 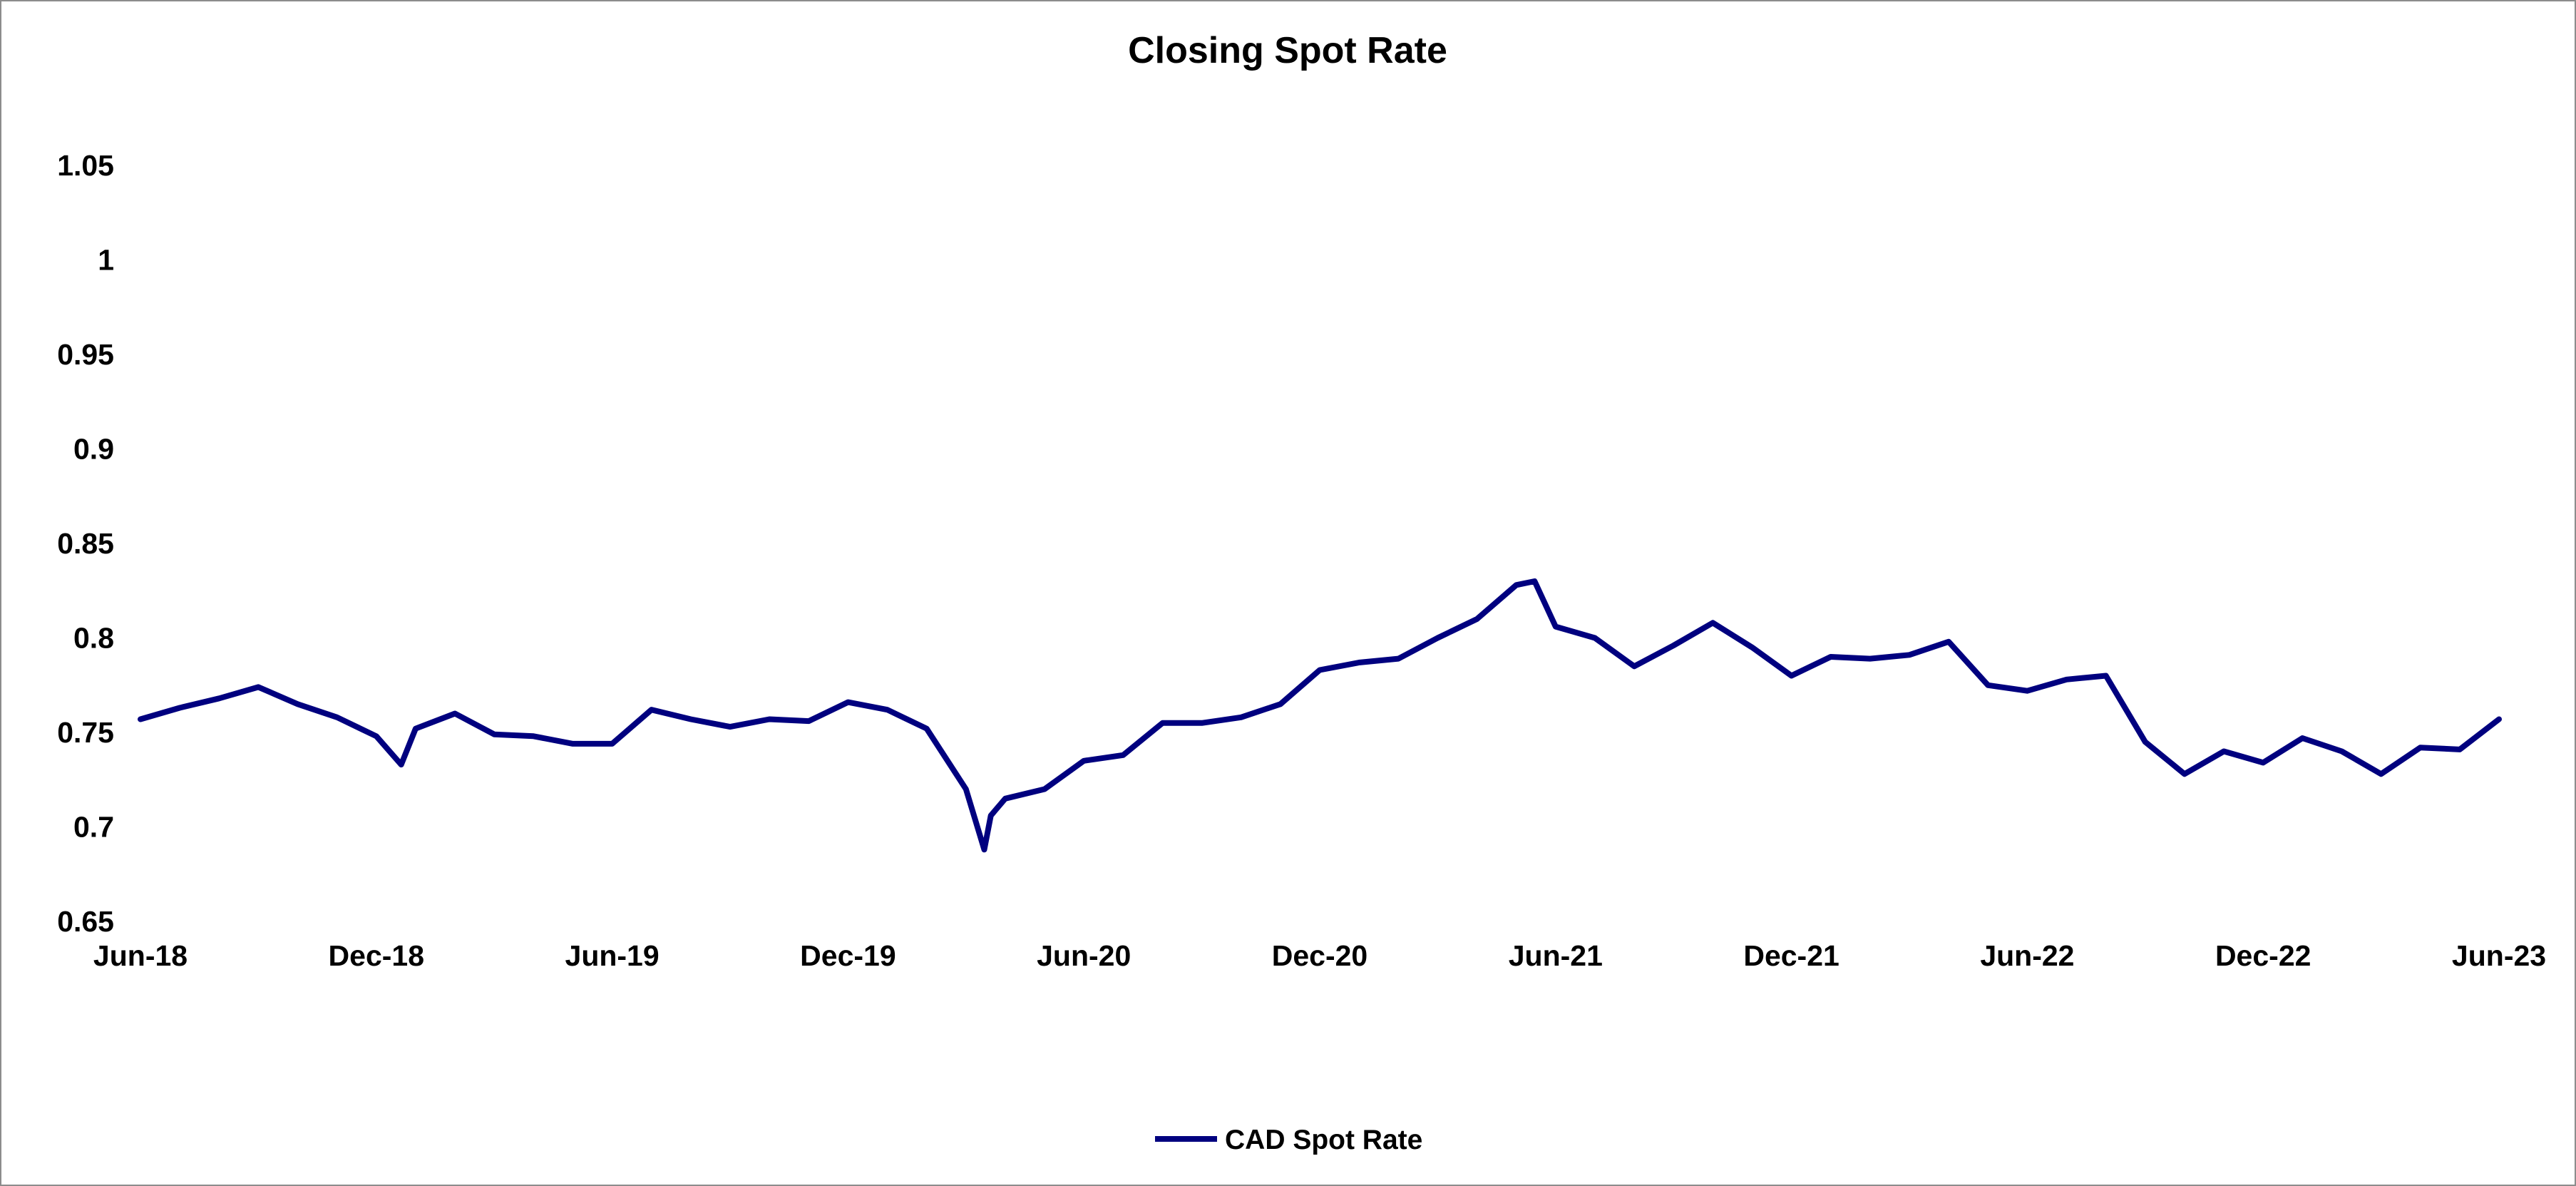 What do you see at coordinates (2027, 955) in the screenshot?
I see `x-tick-label: Jun-22` at bounding box center [2027, 955].